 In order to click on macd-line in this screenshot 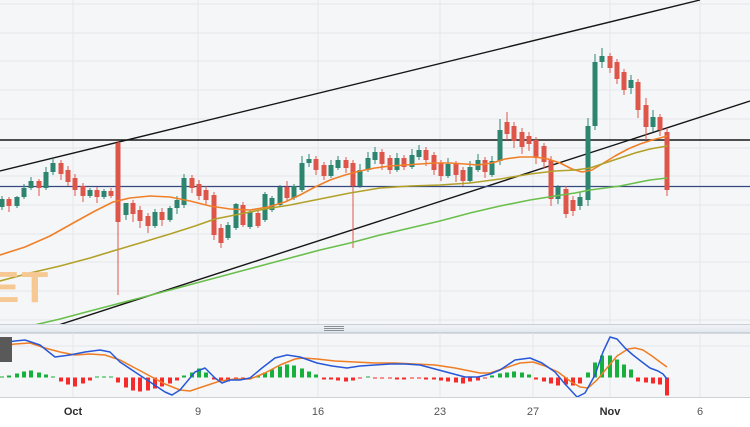, I will do `click(334, 366)`.